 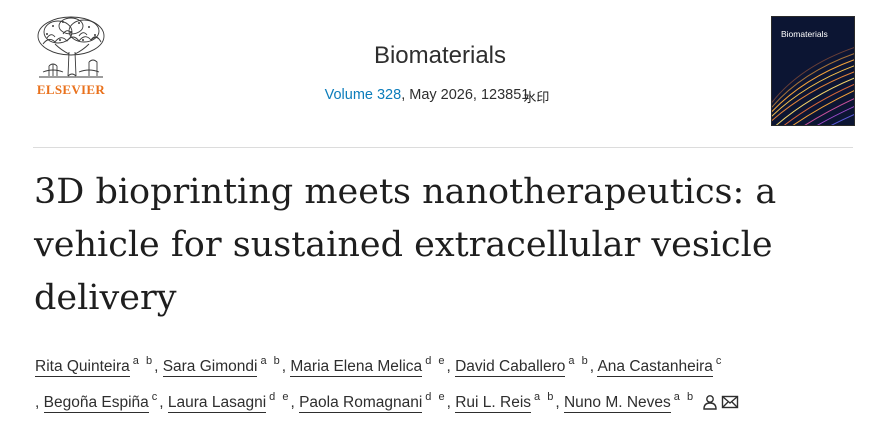 I want to click on author-item: Rui L. Reis a b, so click(x=505, y=402).